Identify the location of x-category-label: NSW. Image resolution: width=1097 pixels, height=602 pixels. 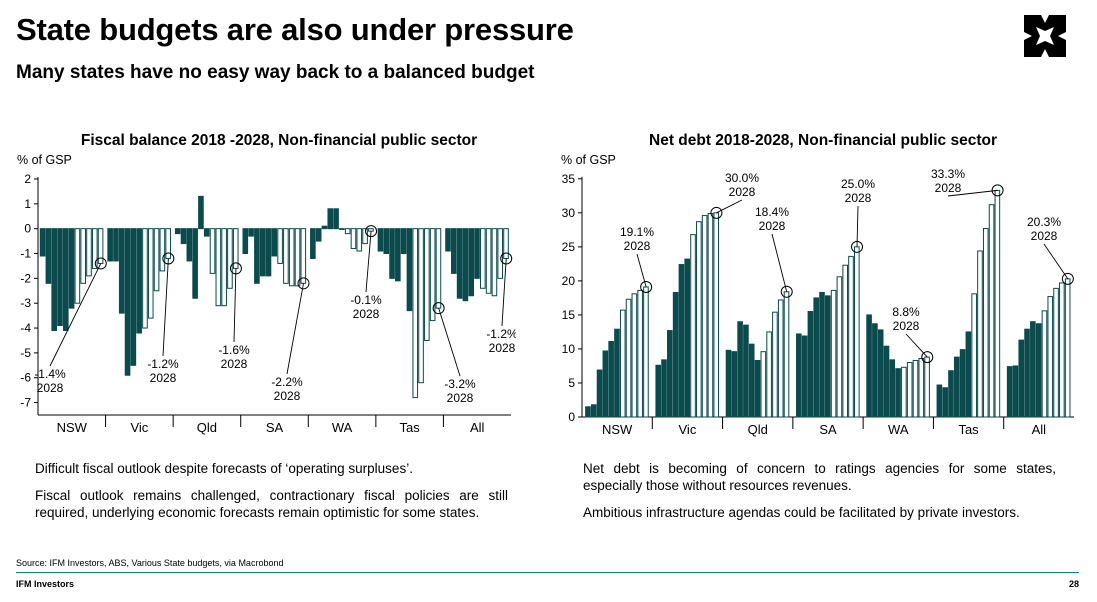
(617, 429).